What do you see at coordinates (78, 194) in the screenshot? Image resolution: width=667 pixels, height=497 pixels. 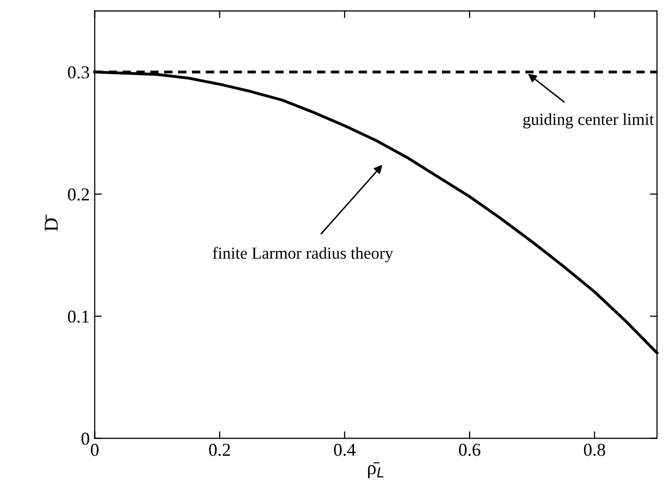 I see `y-tick-label: 0.2` at bounding box center [78, 194].